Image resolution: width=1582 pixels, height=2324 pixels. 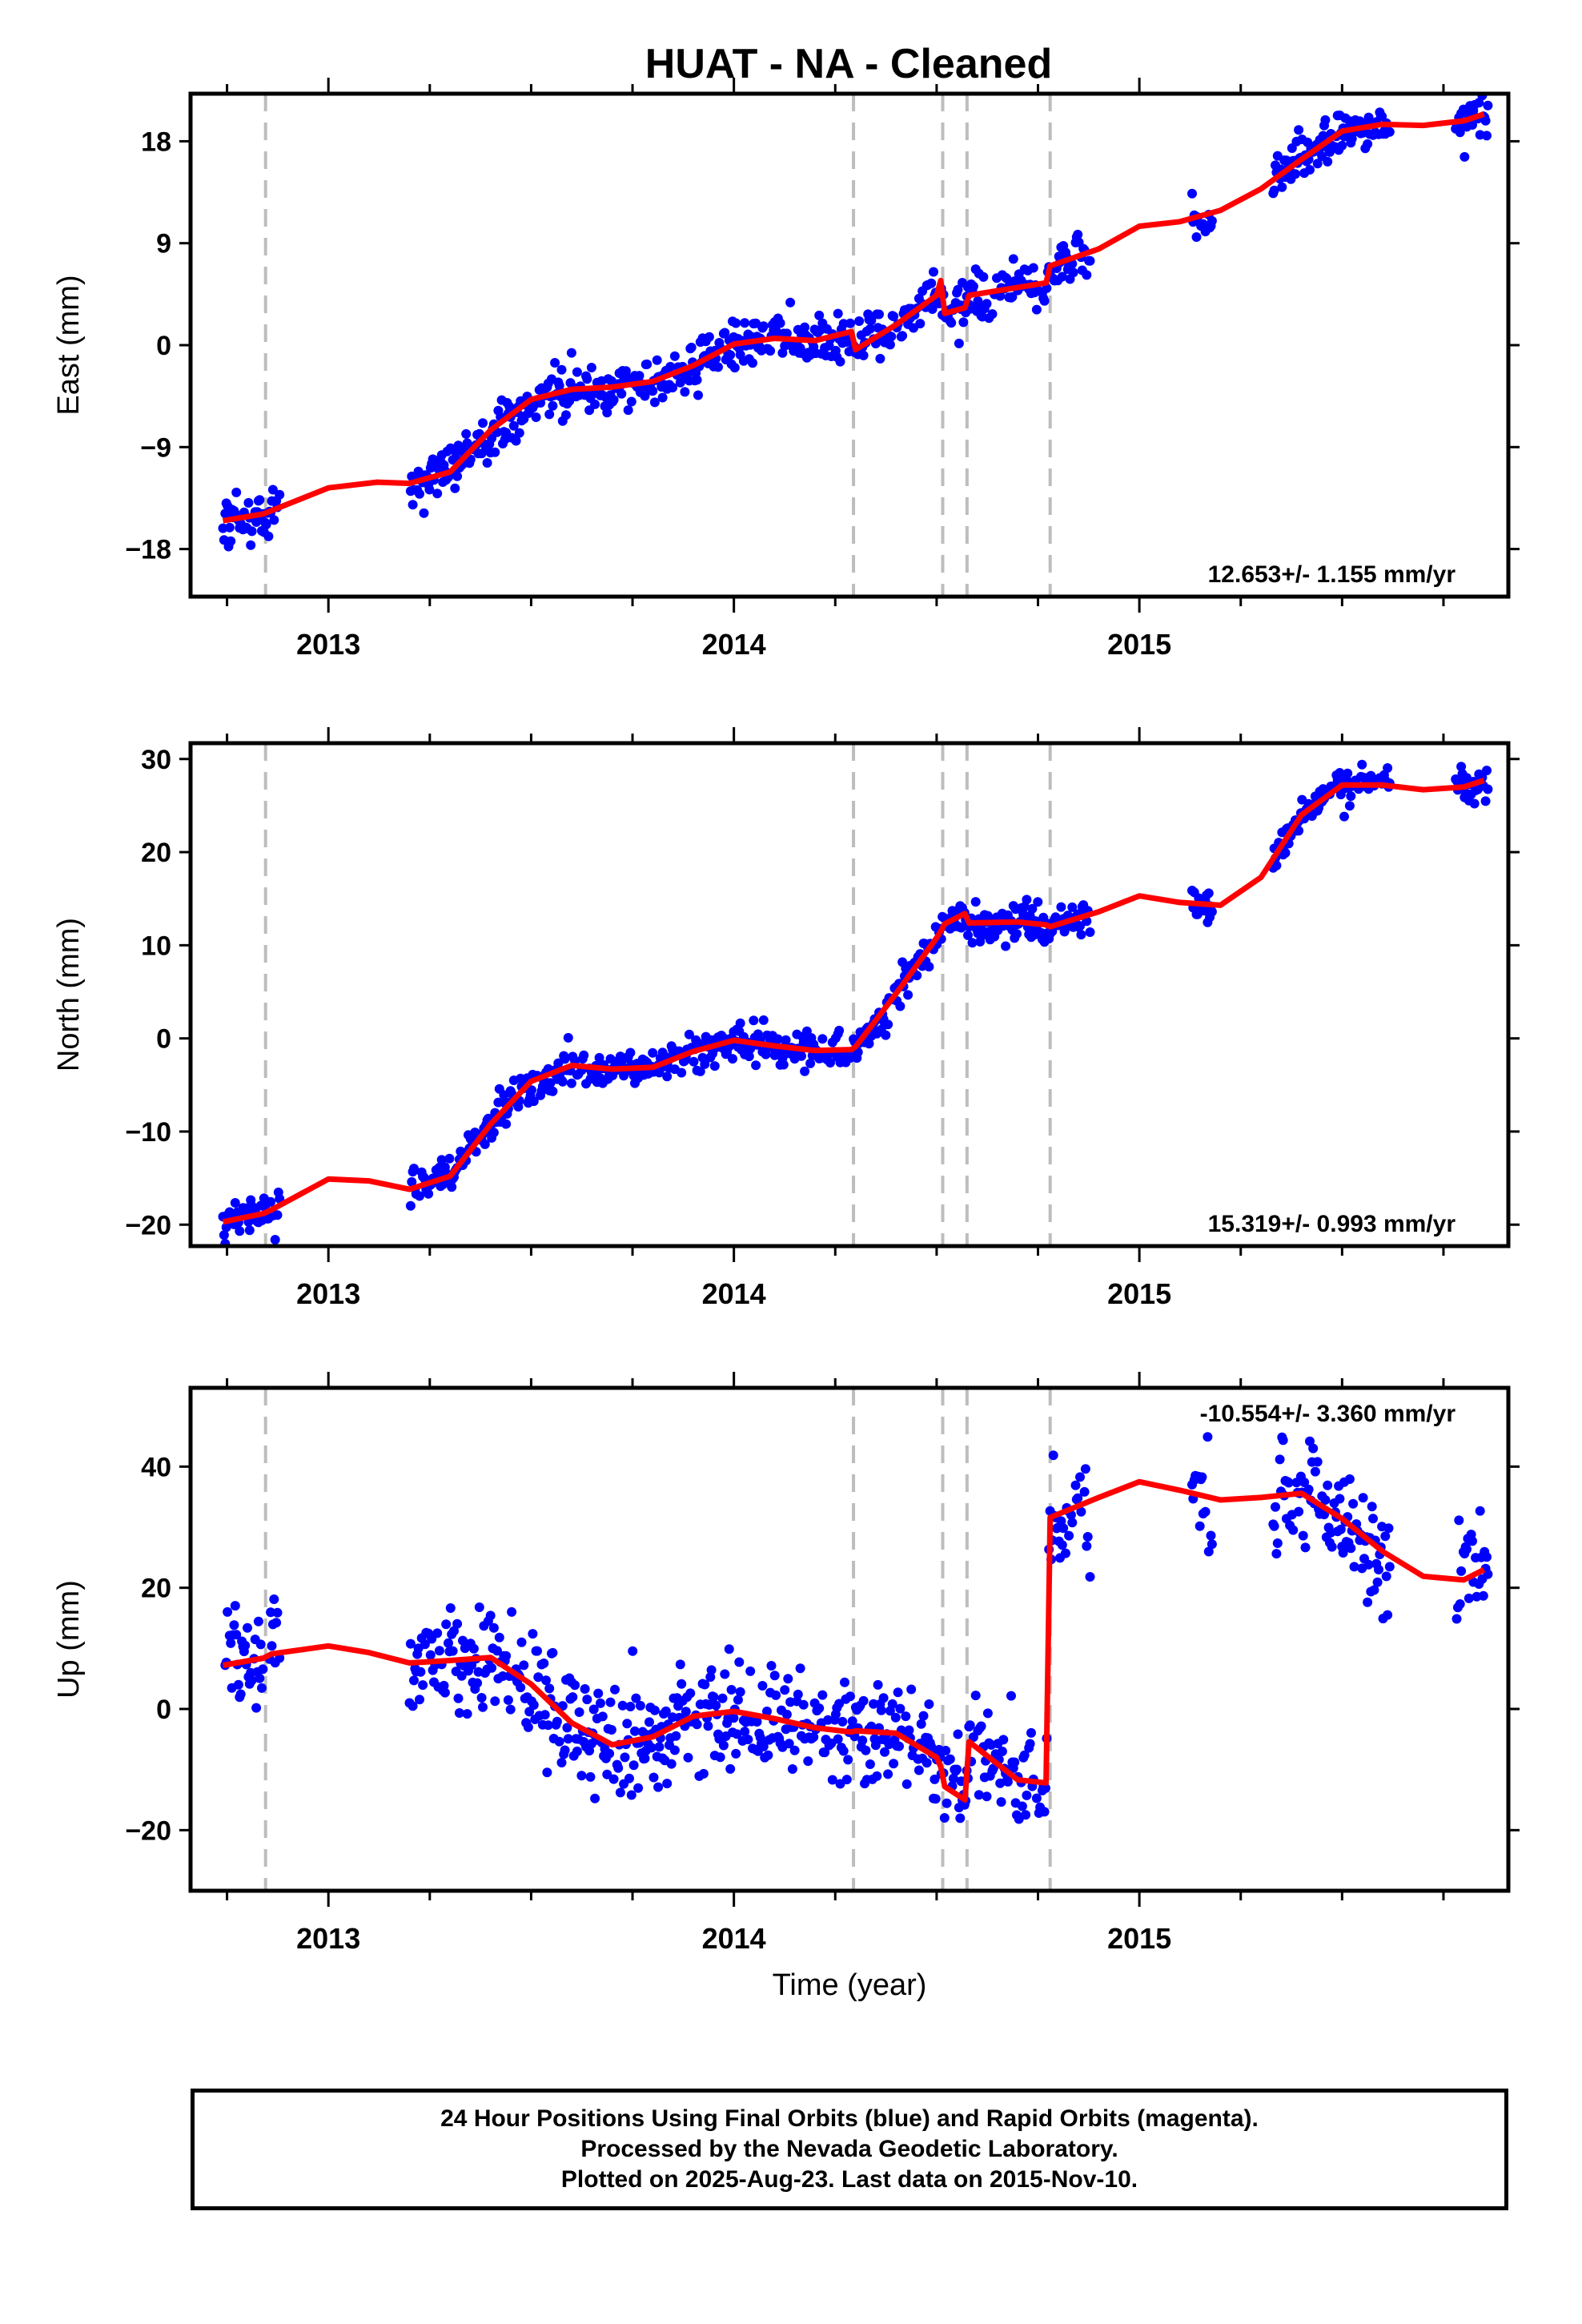 What do you see at coordinates (1139, 1938) in the screenshot?
I see `x-tick-label: 2015` at bounding box center [1139, 1938].